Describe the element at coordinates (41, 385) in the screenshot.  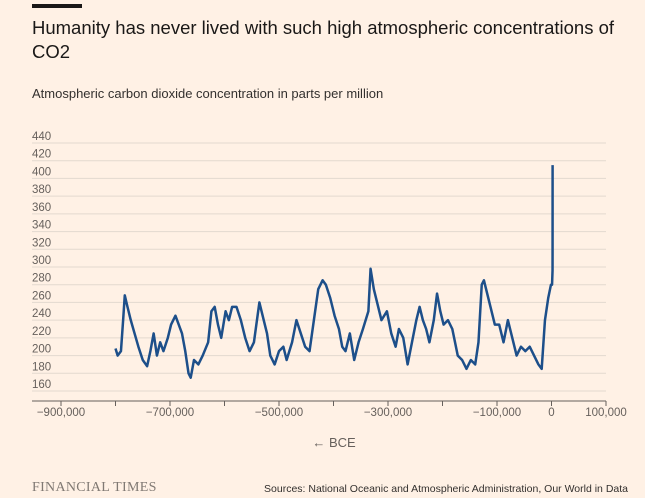
I see `y-tick-label: 160` at that location.